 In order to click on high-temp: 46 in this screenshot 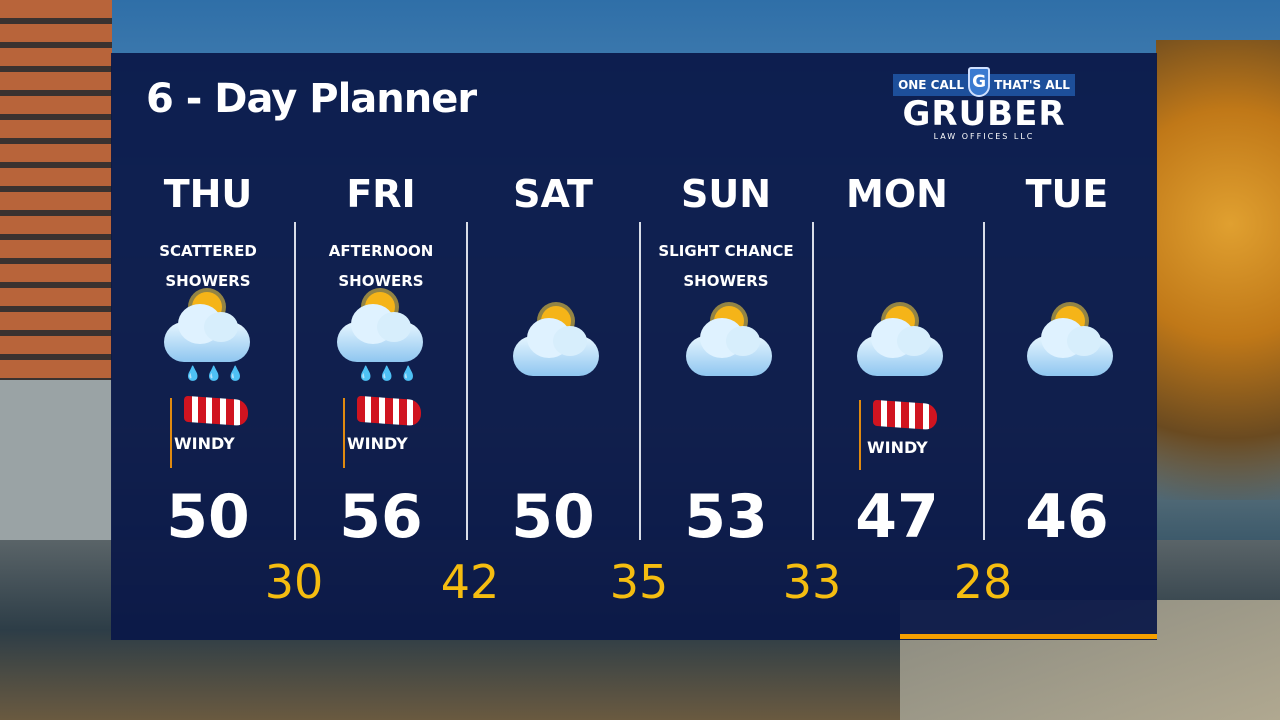, I will do `click(1067, 517)`.